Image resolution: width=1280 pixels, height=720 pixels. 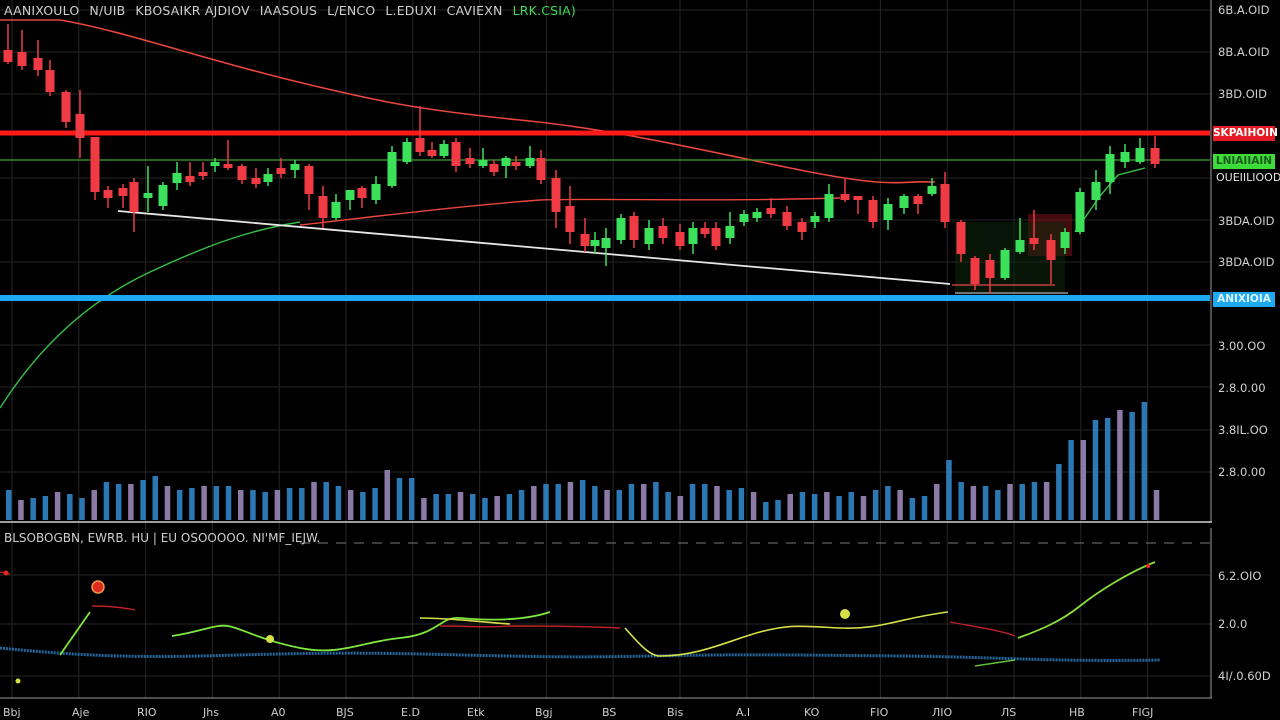 What do you see at coordinates (1242, 346) in the screenshot?
I see `axis-label: 3.00.OO` at bounding box center [1242, 346].